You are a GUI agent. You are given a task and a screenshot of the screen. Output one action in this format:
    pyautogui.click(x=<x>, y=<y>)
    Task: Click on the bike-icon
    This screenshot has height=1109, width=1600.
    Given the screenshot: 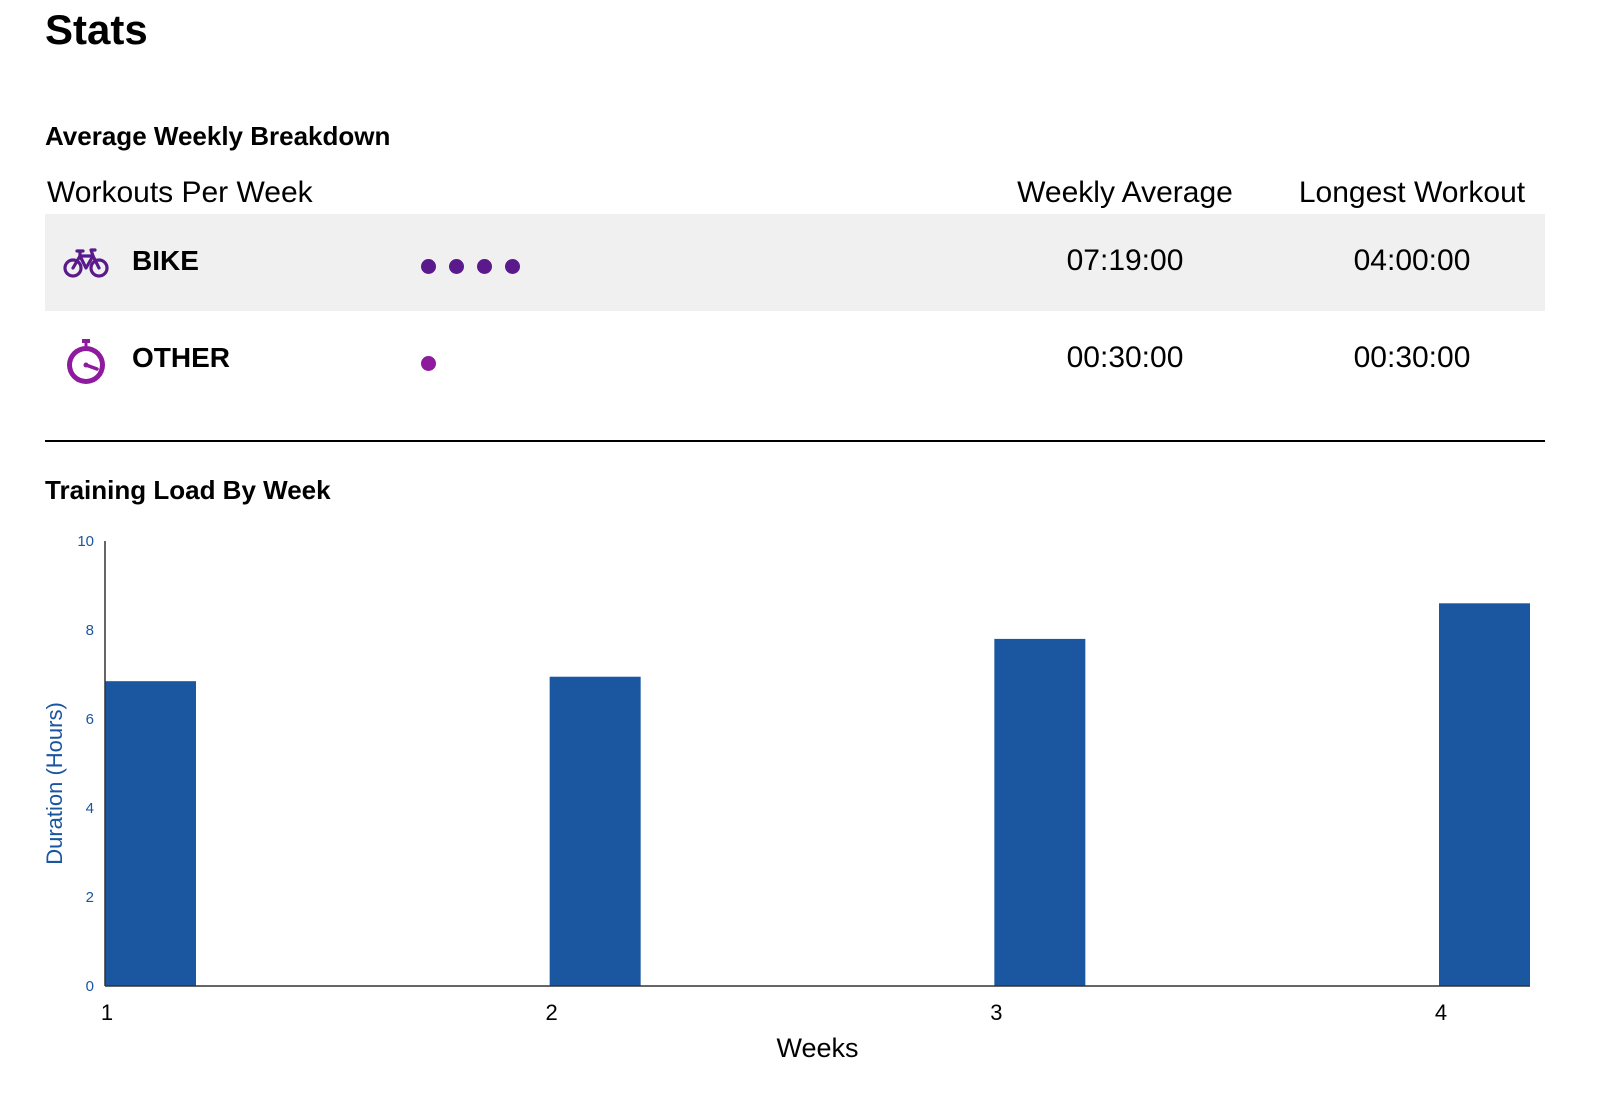 What is the action you would take?
    pyautogui.click(x=86, y=264)
    